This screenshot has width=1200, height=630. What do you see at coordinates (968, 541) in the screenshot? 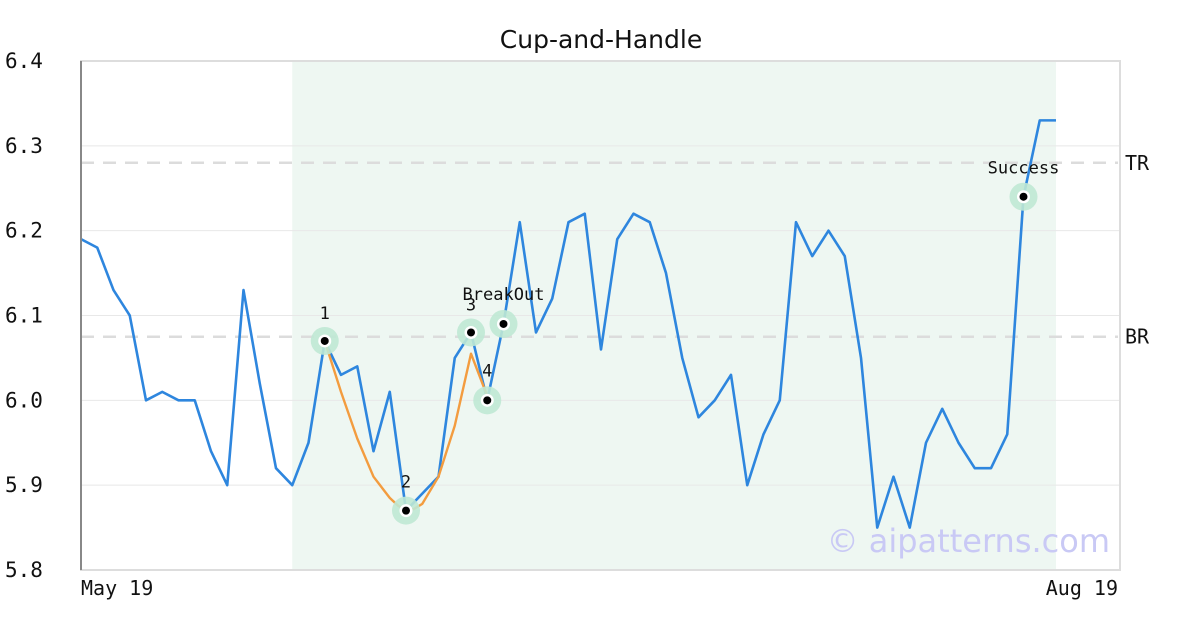
I see `watermark: © aipatterns.com` at bounding box center [968, 541].